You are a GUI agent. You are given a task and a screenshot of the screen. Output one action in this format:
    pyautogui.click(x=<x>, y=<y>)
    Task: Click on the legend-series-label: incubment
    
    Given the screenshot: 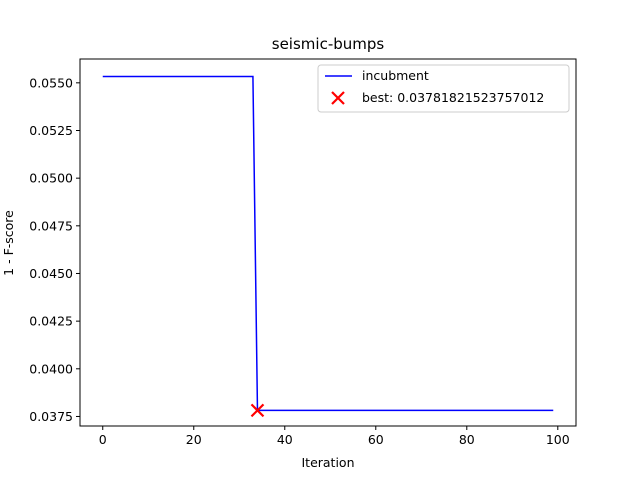 What is the action you would take?
    pyautogui.click(x=395, y=75)
    